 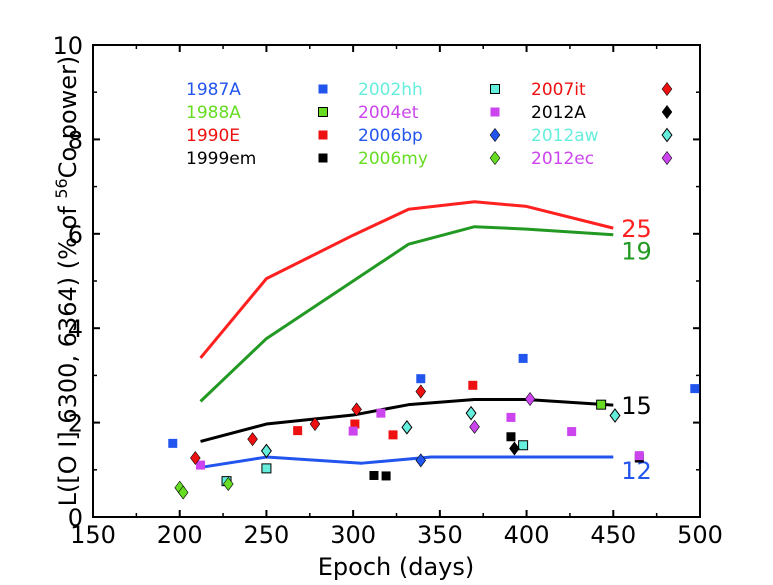 What do you see at coordinates (67, 46) in the screenshot?
I see `y-tick-label: 10` at bounding box center [67, 46].